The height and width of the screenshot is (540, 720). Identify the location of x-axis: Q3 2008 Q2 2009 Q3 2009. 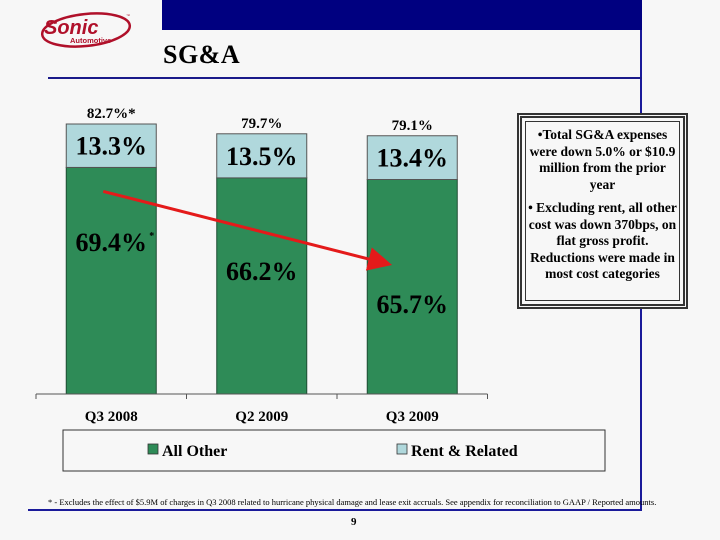
(261, 409).